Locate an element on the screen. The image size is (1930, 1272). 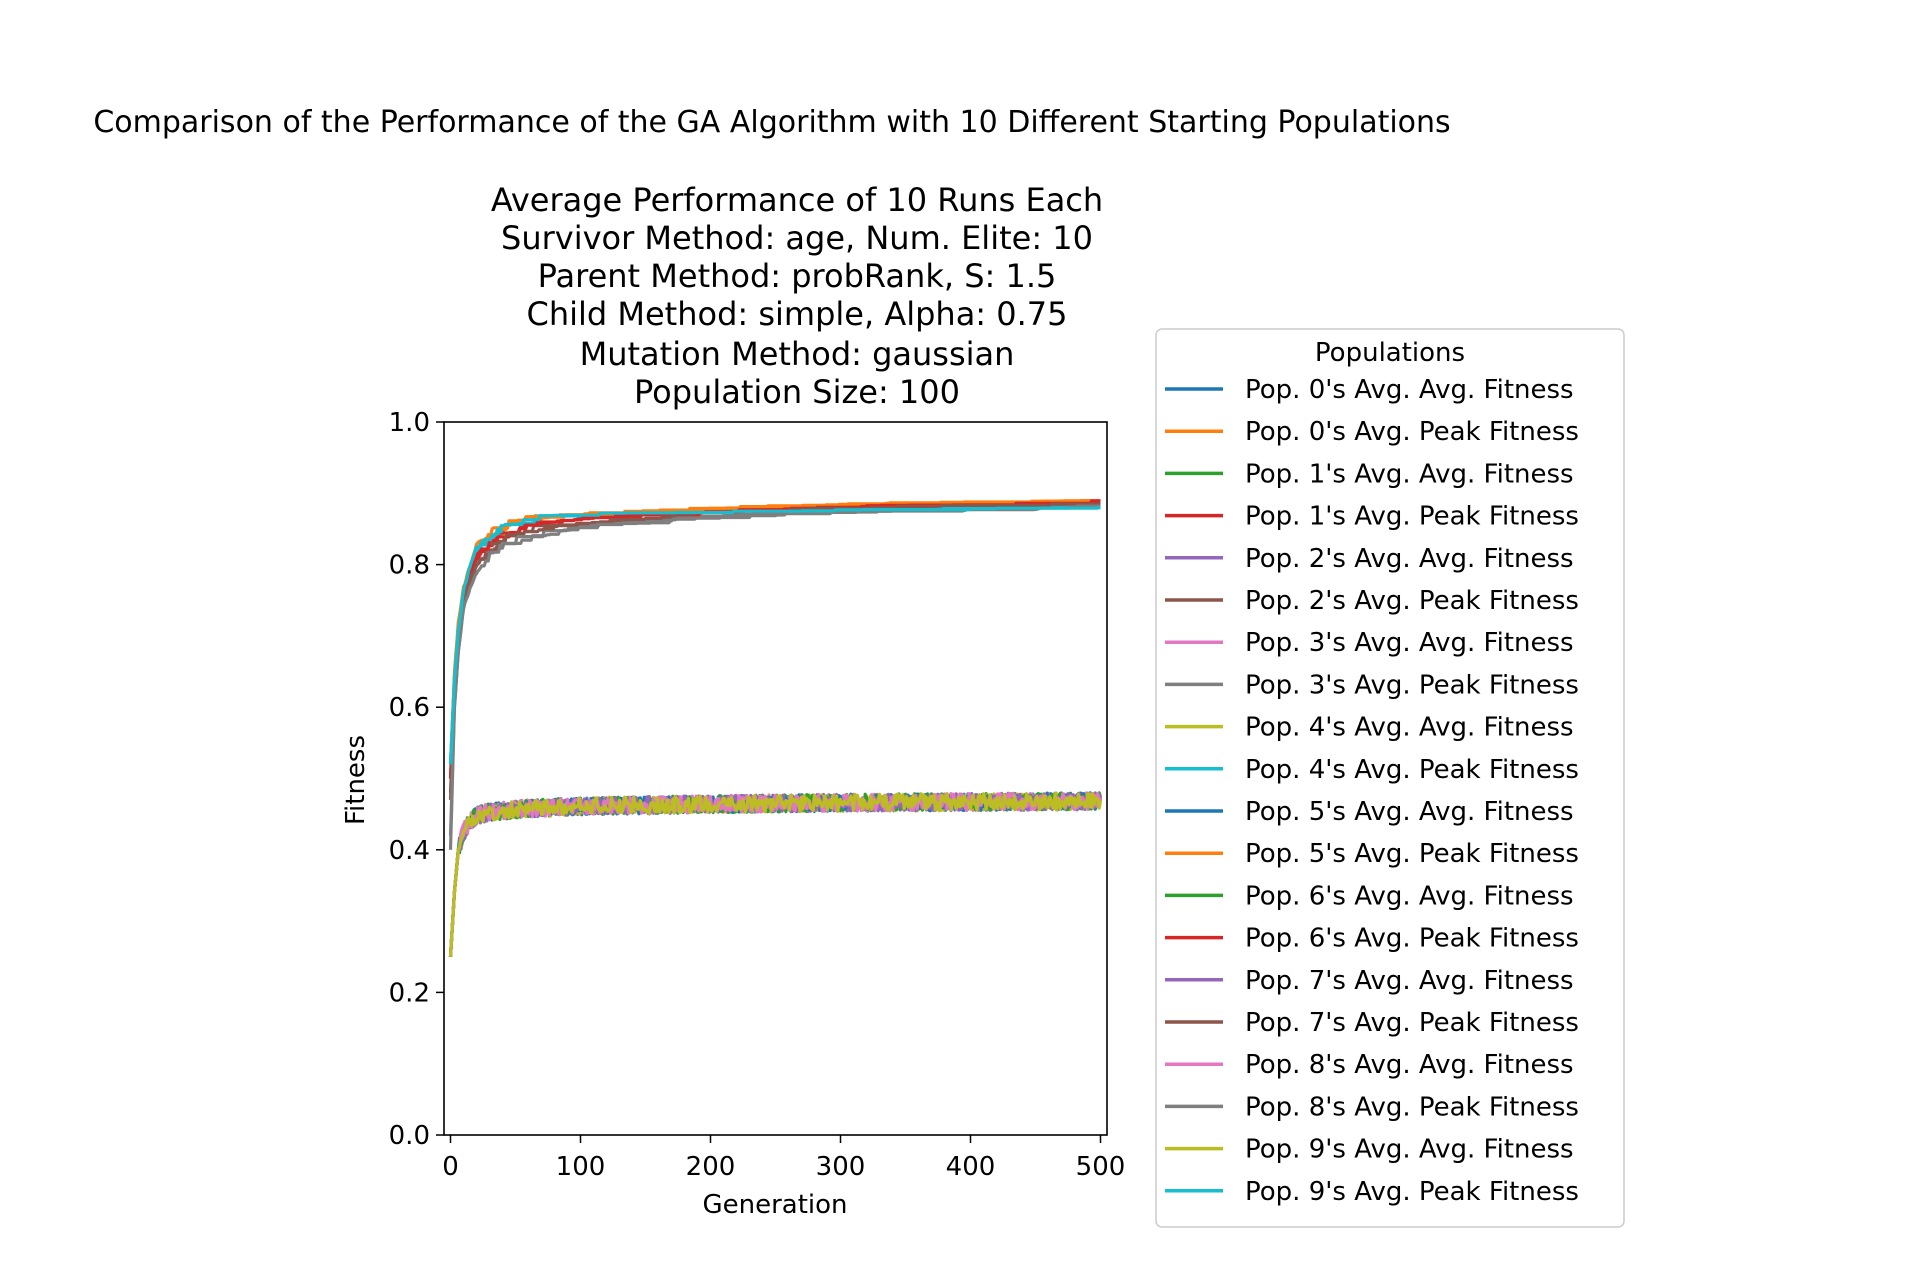
x-tick-label: 300 is located at coordinates (841, 1167).